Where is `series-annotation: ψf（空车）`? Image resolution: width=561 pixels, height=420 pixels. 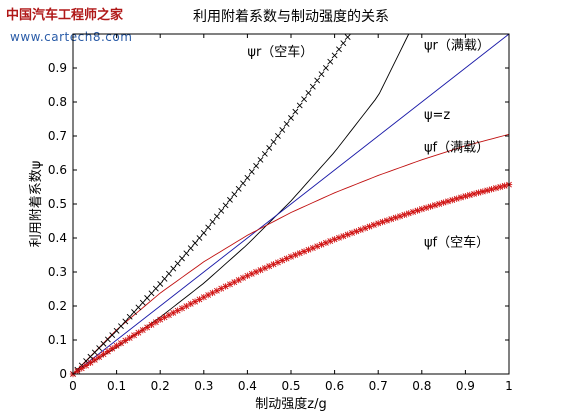
series-annotation: ψf（空车） is located at coordinates (456, 243).